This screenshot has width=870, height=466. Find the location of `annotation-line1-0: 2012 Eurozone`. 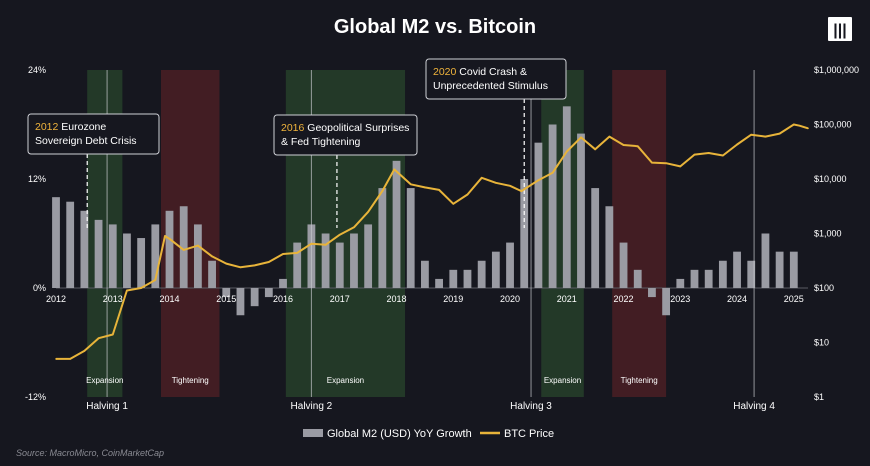

annotation-line1-0: 2012 Eurozone is located at coordinates (70, 127).